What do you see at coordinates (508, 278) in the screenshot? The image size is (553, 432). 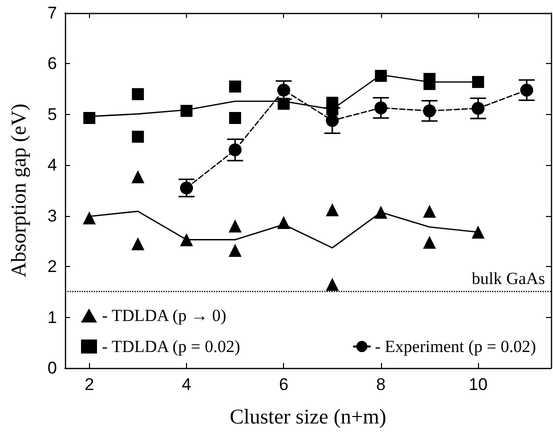 I see `ref-line-label: bulk GaAs` at bounding box center [508, 278].